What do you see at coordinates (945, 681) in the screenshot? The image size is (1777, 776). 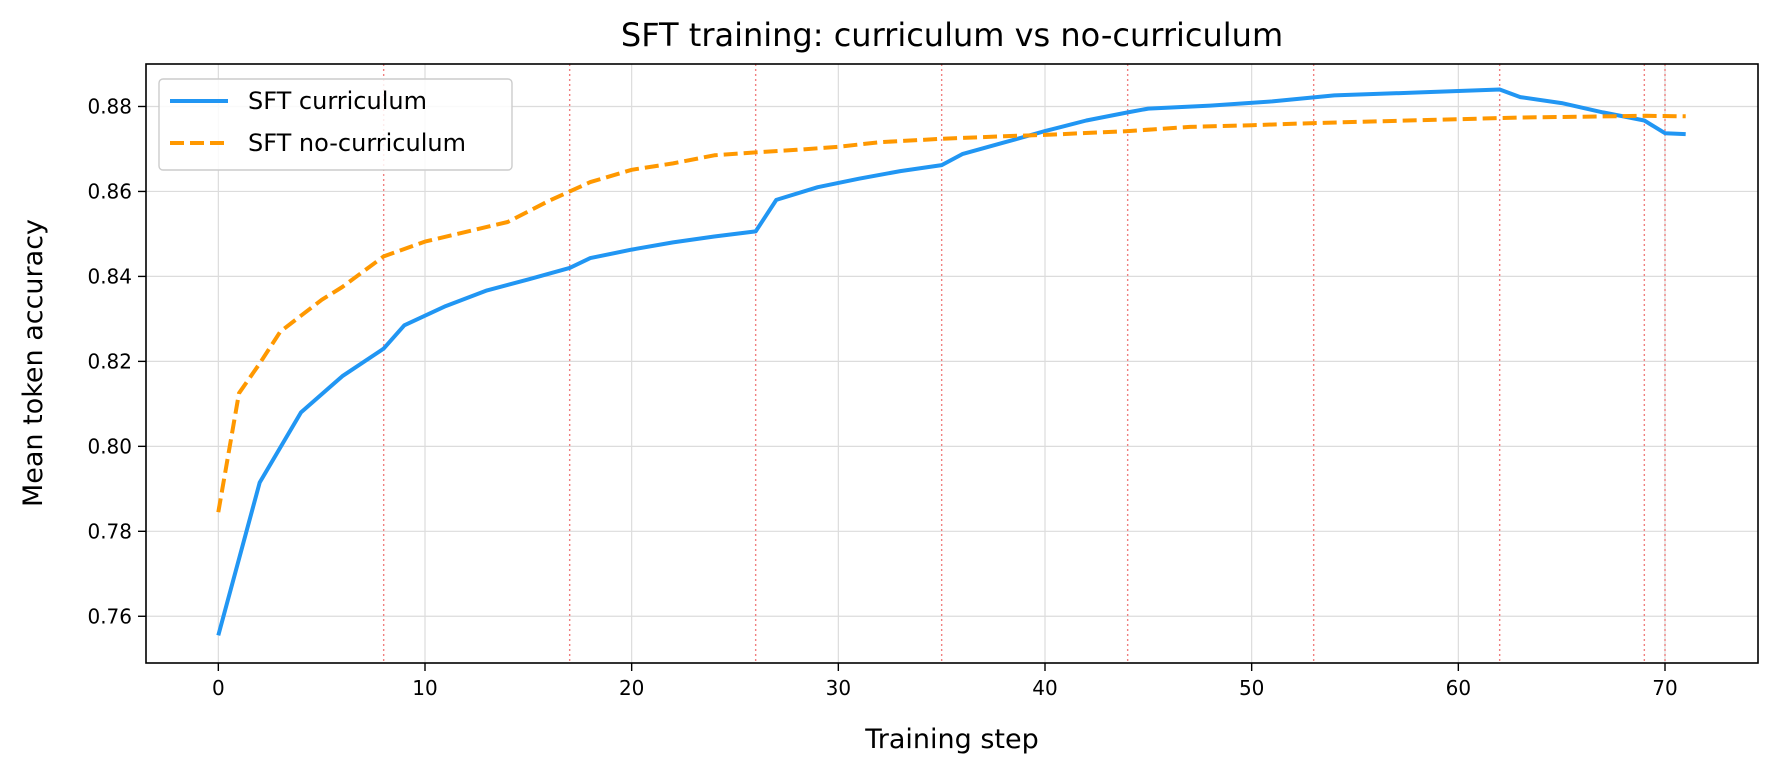 I see `x-axis-ticks: 0 10 20 30 40 50 60 70` at bounding box center [945, 681].